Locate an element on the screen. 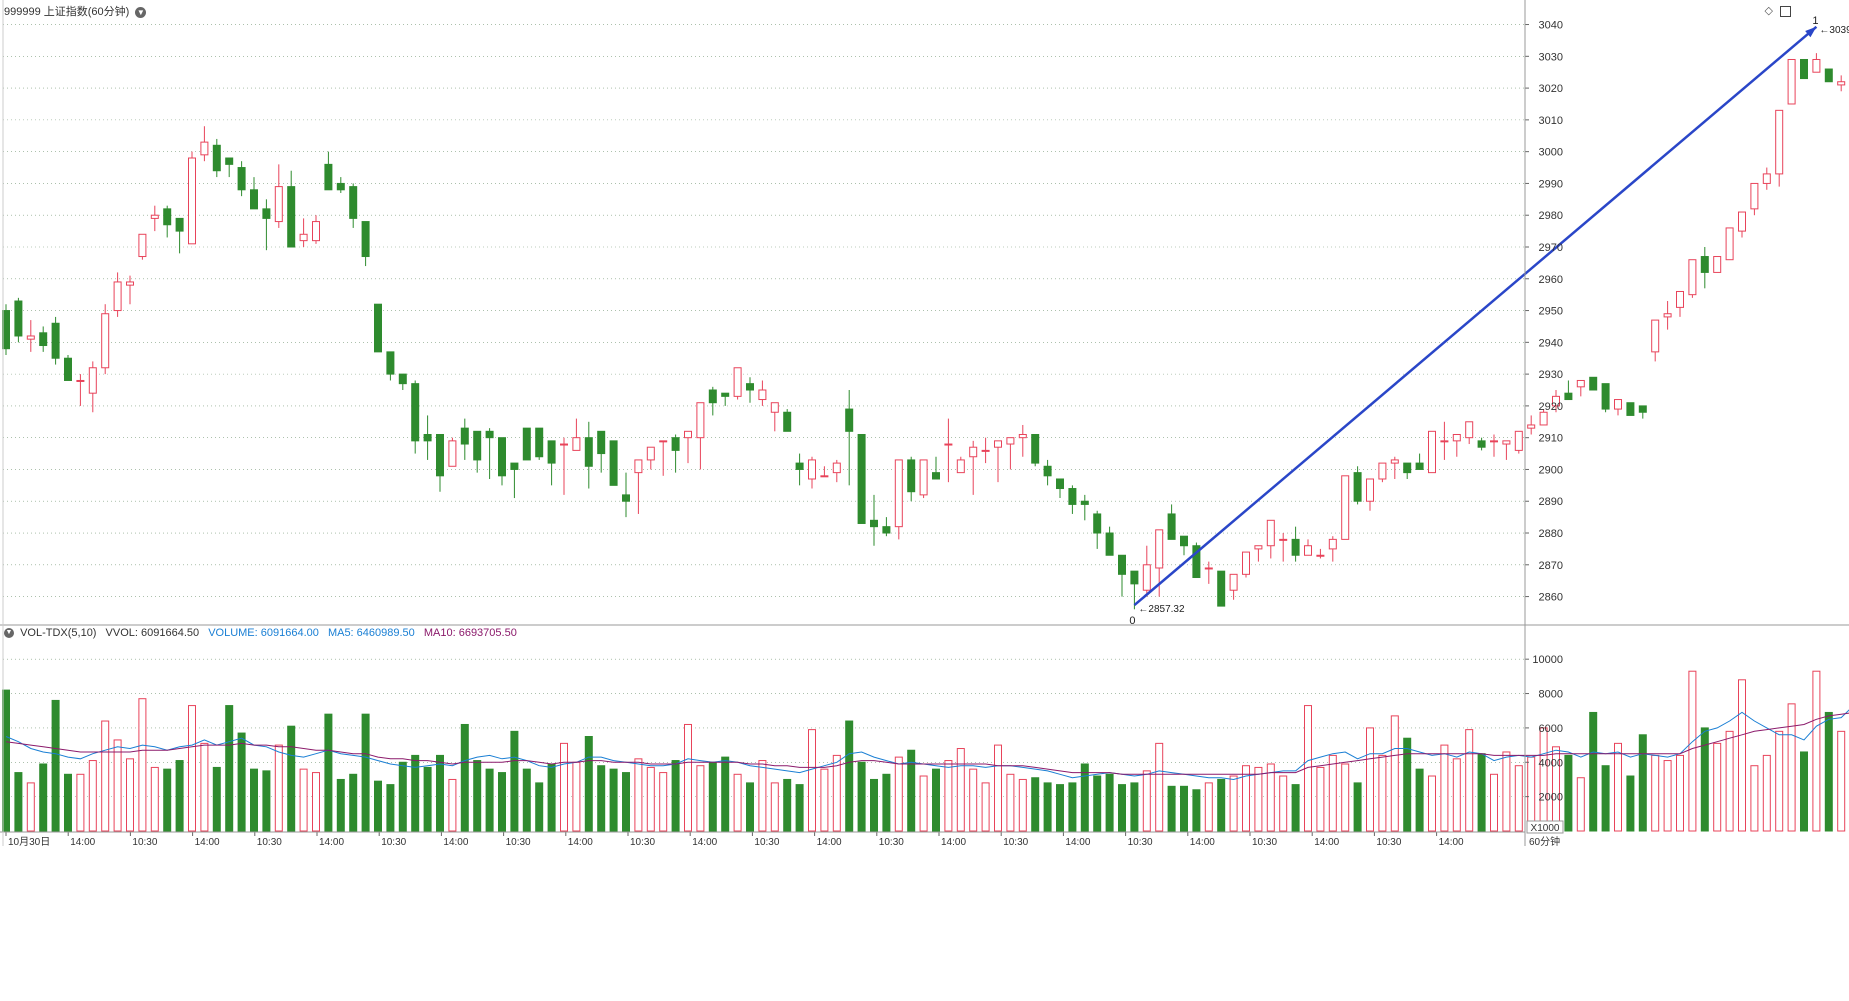 This screenshot has width=1849, height=1001. wave-arrow-head is located at coordinates (1811, 32).